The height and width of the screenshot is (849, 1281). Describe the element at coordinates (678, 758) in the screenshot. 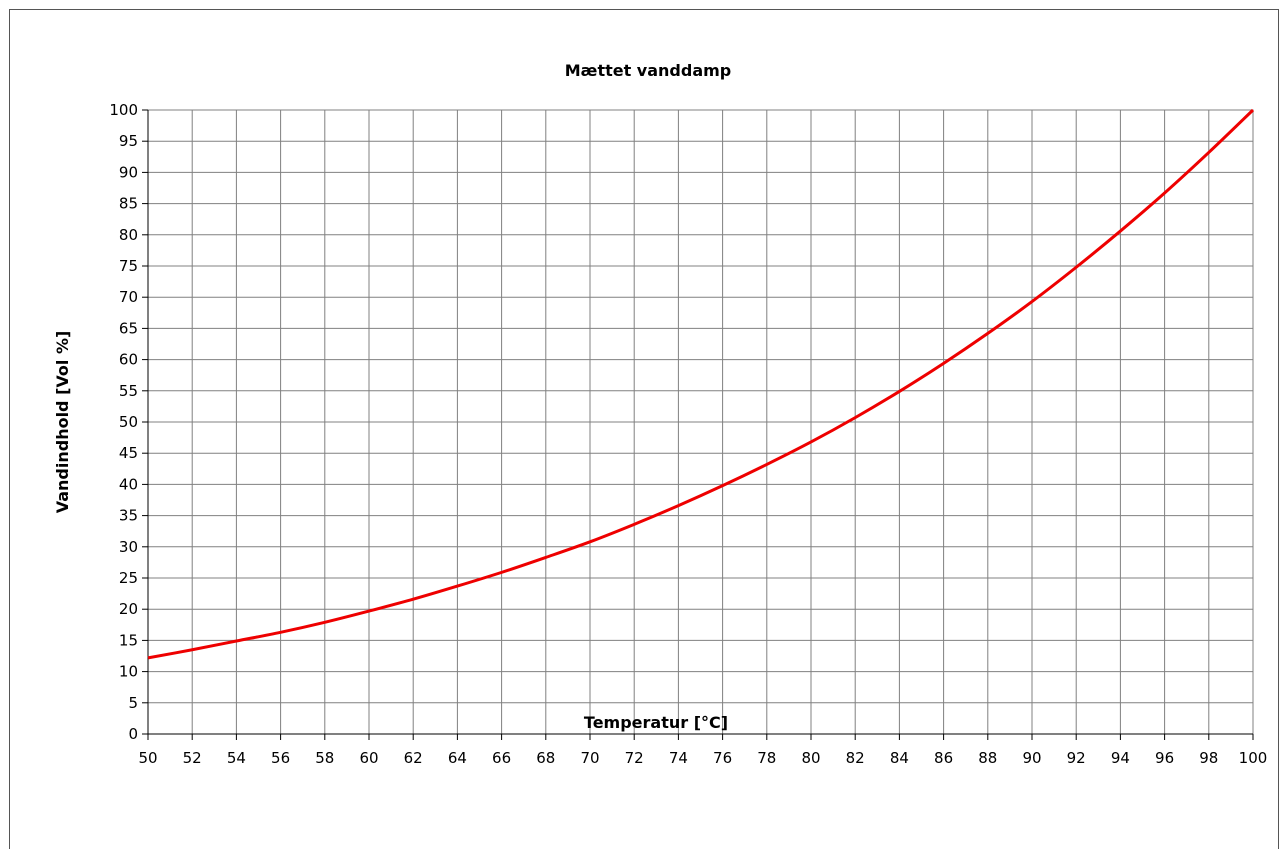

I see `x-tick-label: 74` at that location.